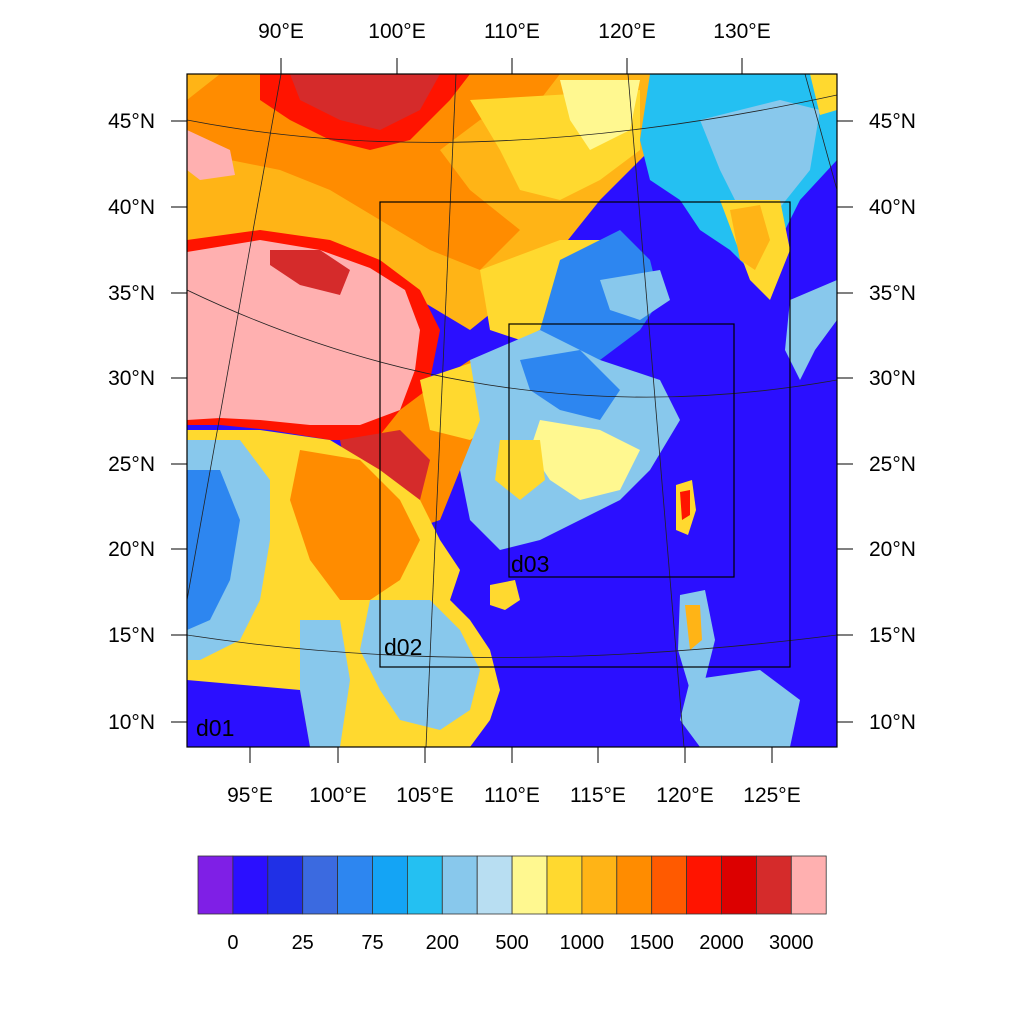 This screenshot has width=1024, height=1024. I want to click on domain-label-d02: d02, so click(403, 647).